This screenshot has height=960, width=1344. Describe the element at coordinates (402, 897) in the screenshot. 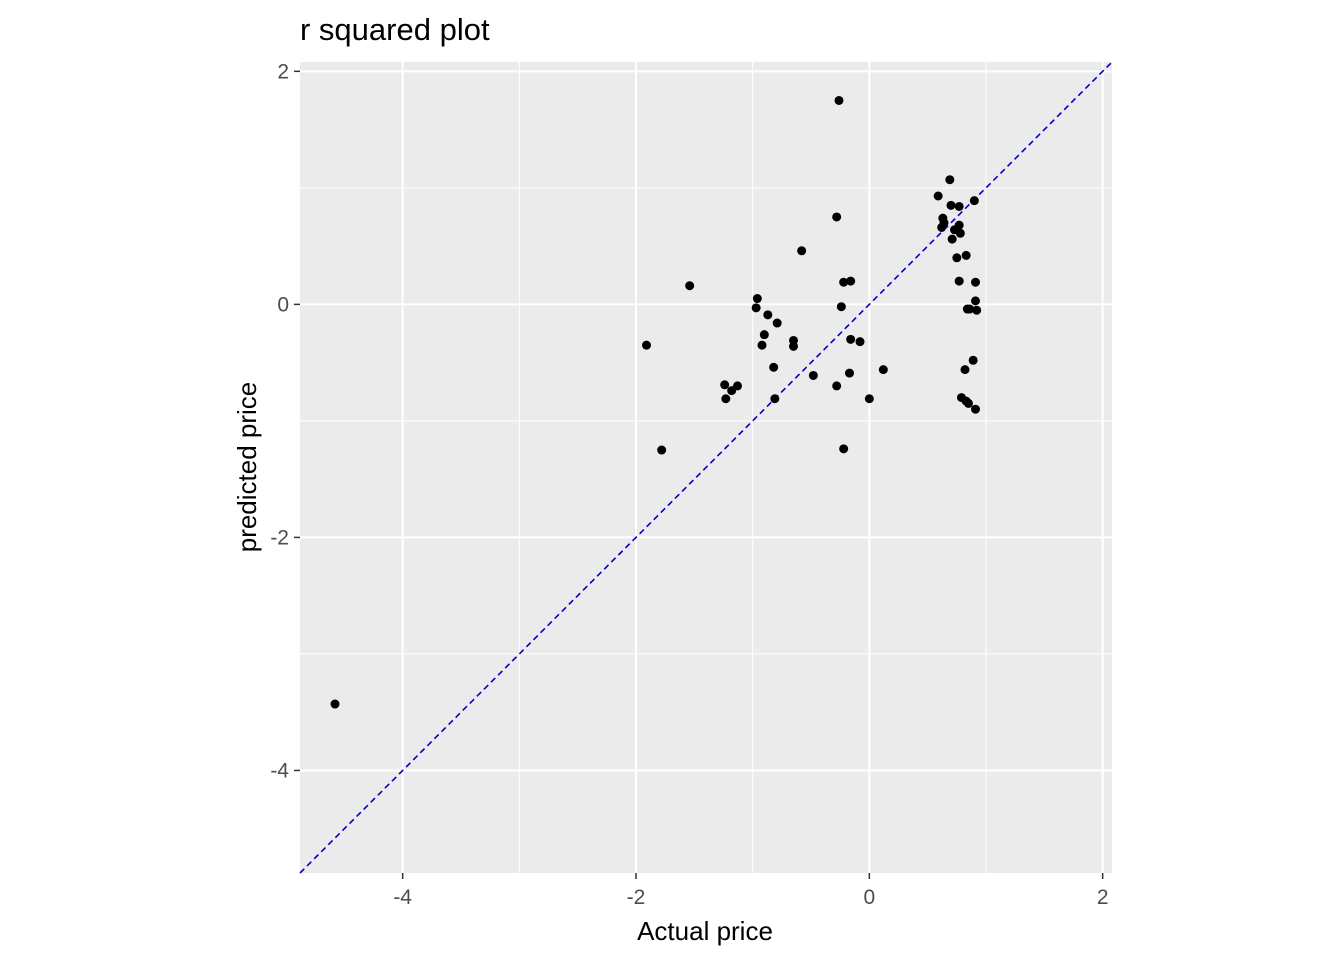

I see `x-tick-label: -4` at that location.